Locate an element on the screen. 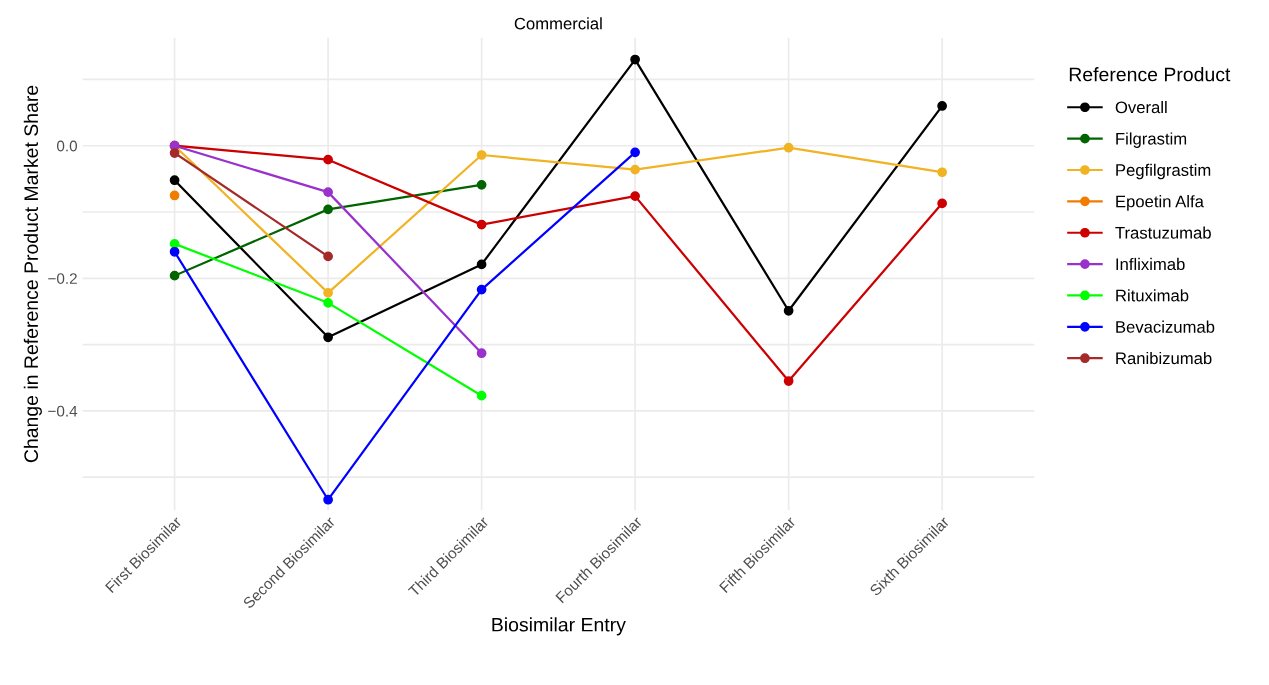 This screenshot has width=1269, height=685. legend-label: Epoetin Alfa is located at coordinates (1160, 203).